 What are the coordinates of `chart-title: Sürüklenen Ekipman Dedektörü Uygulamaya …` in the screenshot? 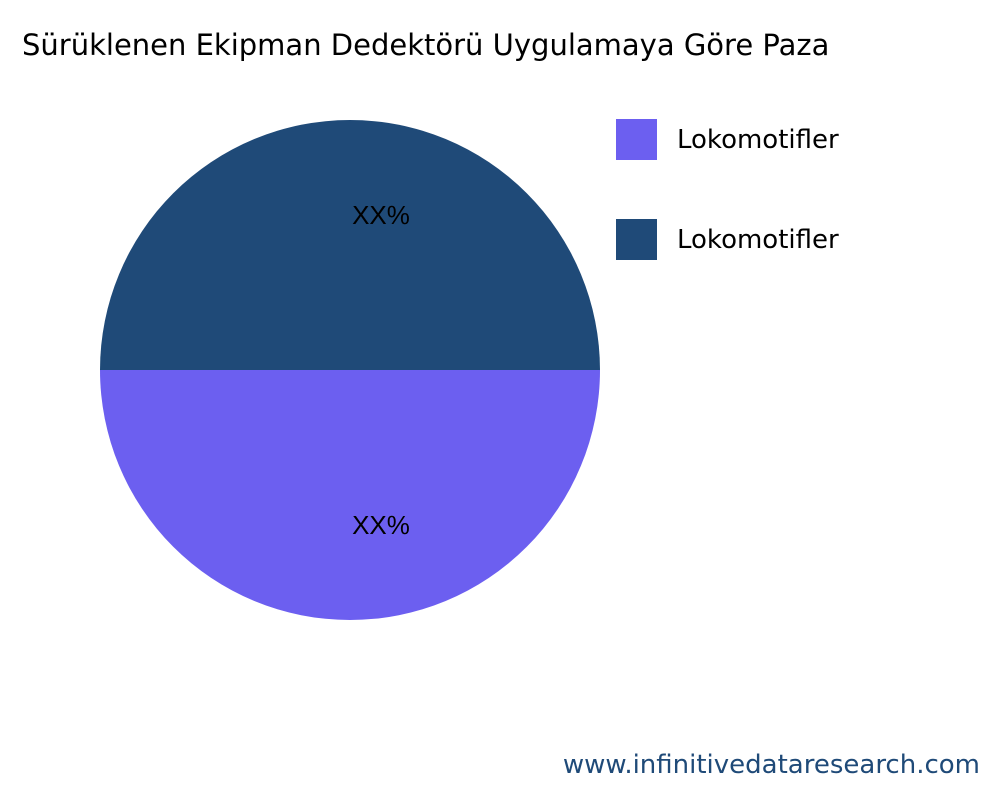 It's located at (426, 45).